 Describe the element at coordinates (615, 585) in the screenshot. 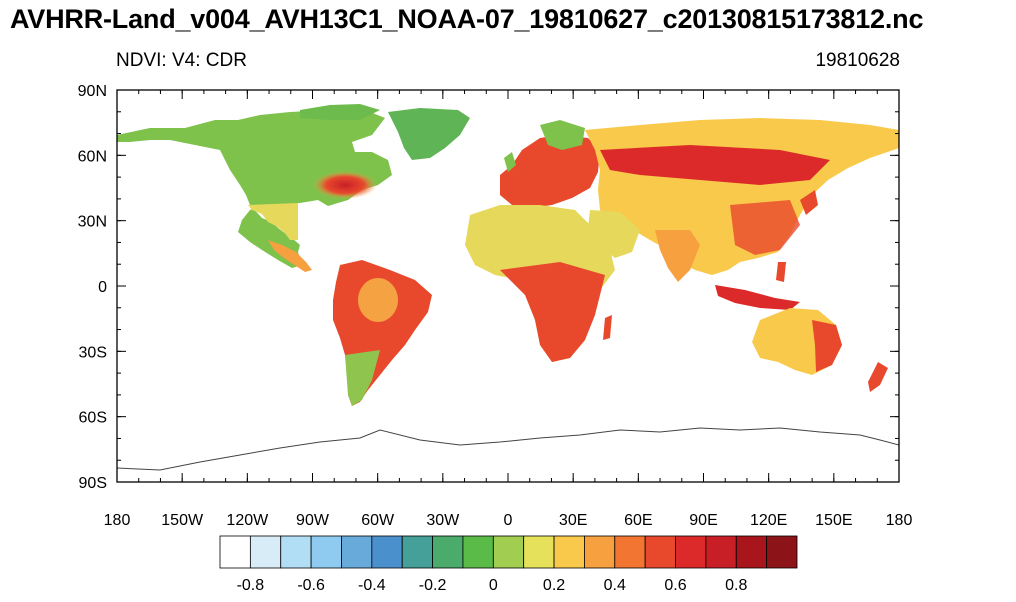

I see `colorbar-label: 0.4` at that location.